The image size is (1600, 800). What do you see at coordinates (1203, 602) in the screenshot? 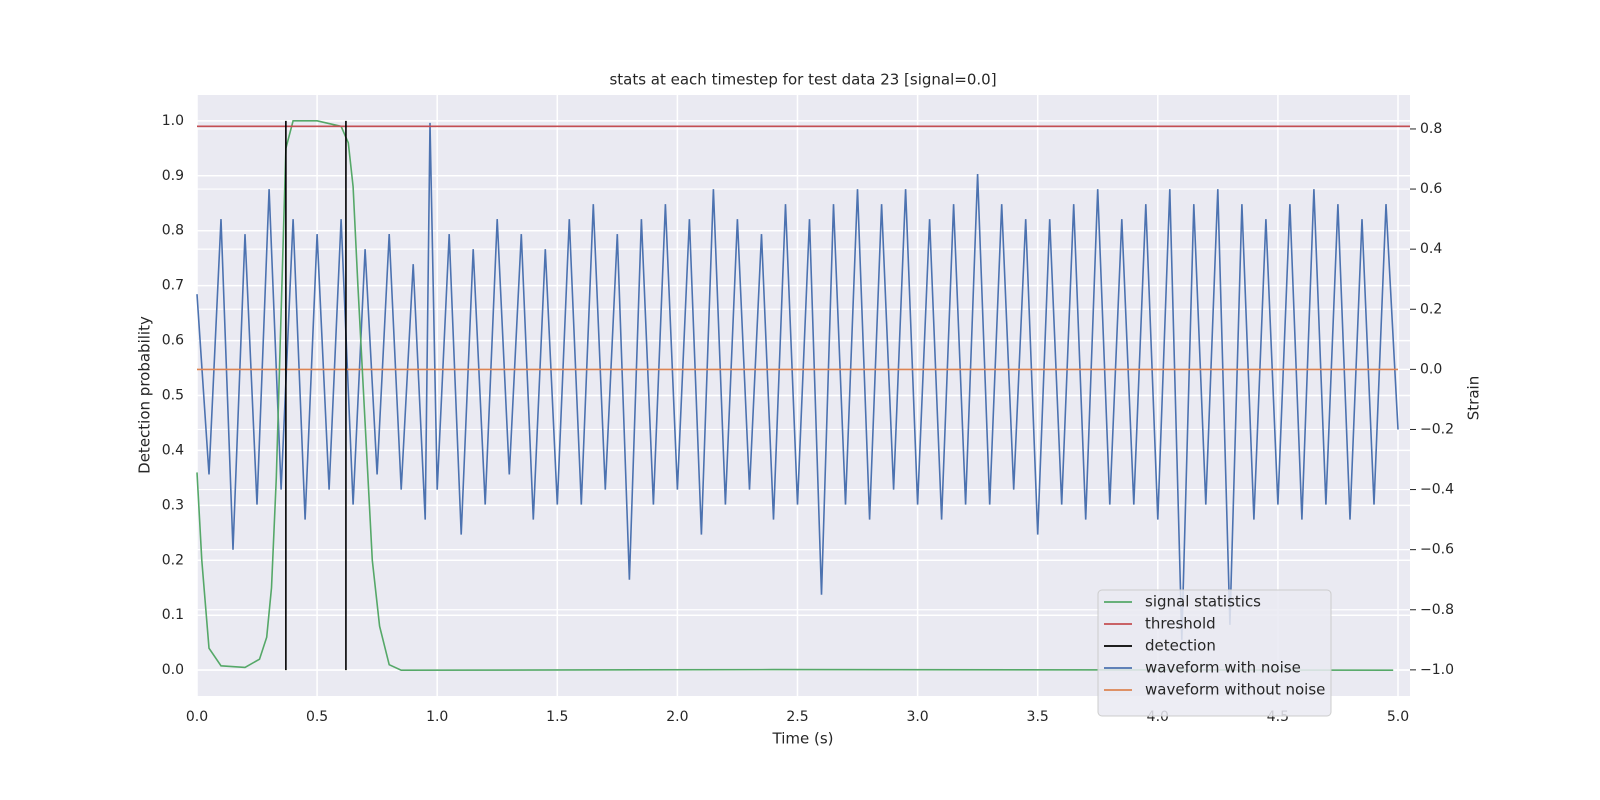
I see `legend-label: signal statistics` at bounding box center [1203, 602].